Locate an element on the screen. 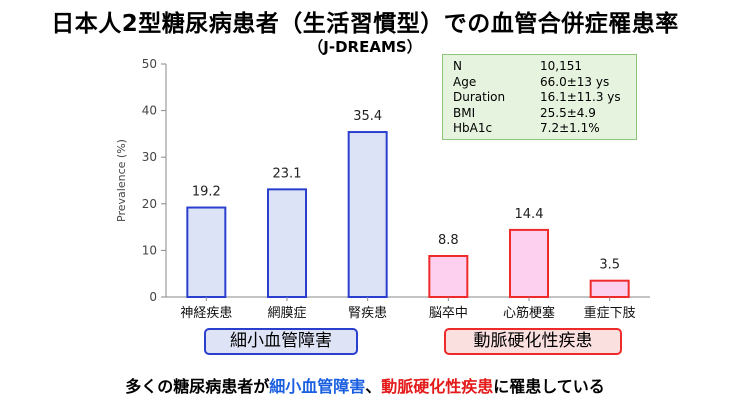 This screenshot has width=730, height=407. x-tick-label: 重症下肢 is located at coordinates (610, 313).